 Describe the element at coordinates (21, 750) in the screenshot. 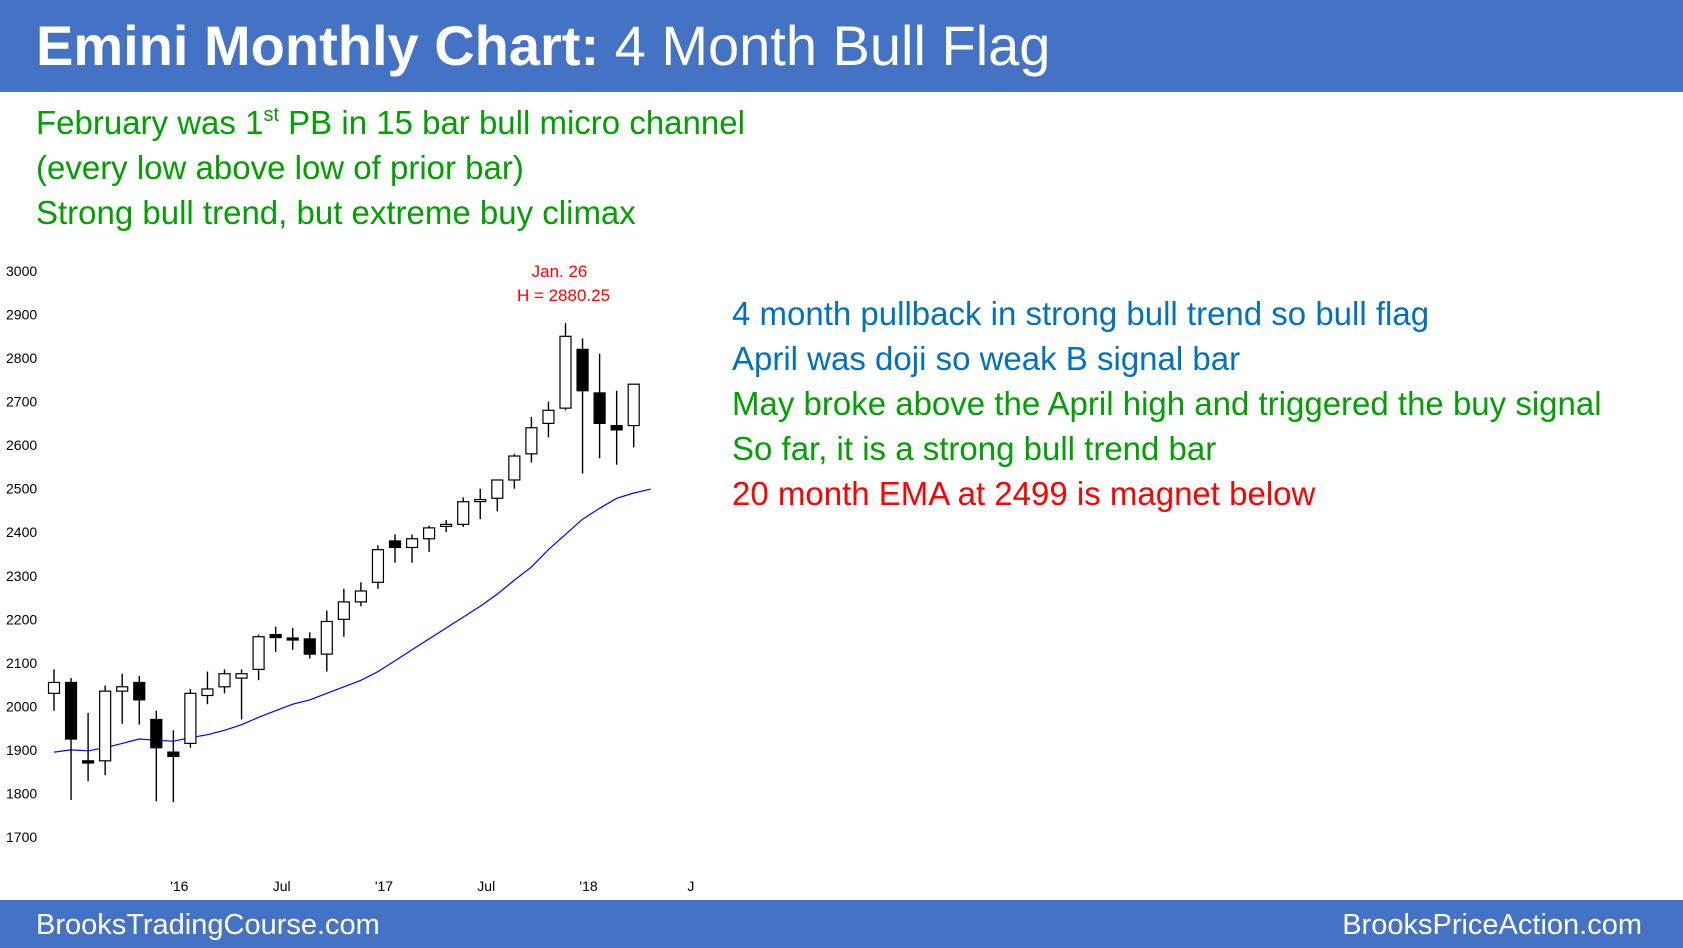

I see `y-tick-label: 1900` at that location.